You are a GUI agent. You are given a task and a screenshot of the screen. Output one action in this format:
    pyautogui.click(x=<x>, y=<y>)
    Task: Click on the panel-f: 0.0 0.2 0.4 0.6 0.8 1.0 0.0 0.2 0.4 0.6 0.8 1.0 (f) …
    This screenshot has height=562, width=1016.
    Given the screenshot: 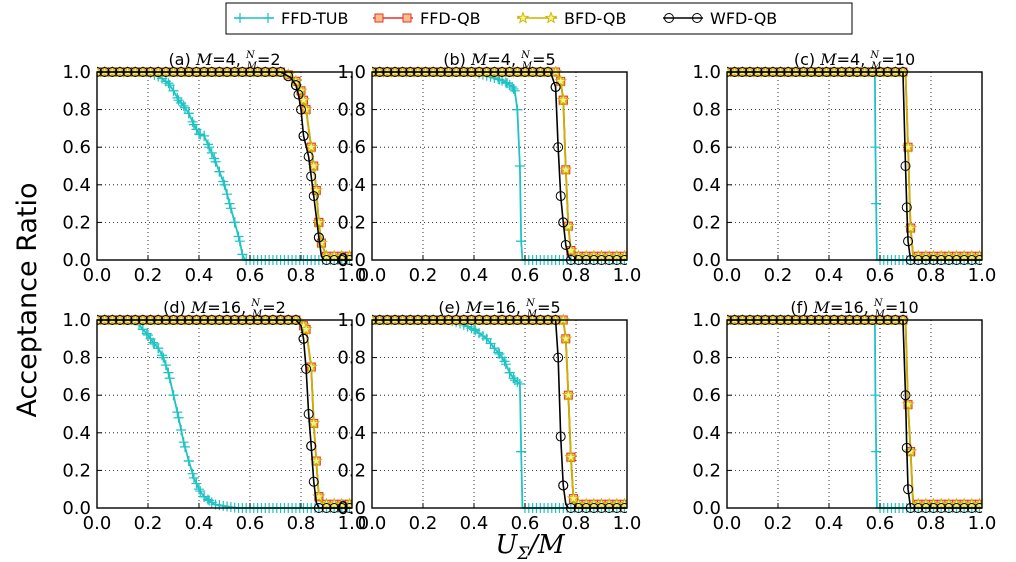 What is the action you would take?
    pyautogui.click(x=844, y=416)
    